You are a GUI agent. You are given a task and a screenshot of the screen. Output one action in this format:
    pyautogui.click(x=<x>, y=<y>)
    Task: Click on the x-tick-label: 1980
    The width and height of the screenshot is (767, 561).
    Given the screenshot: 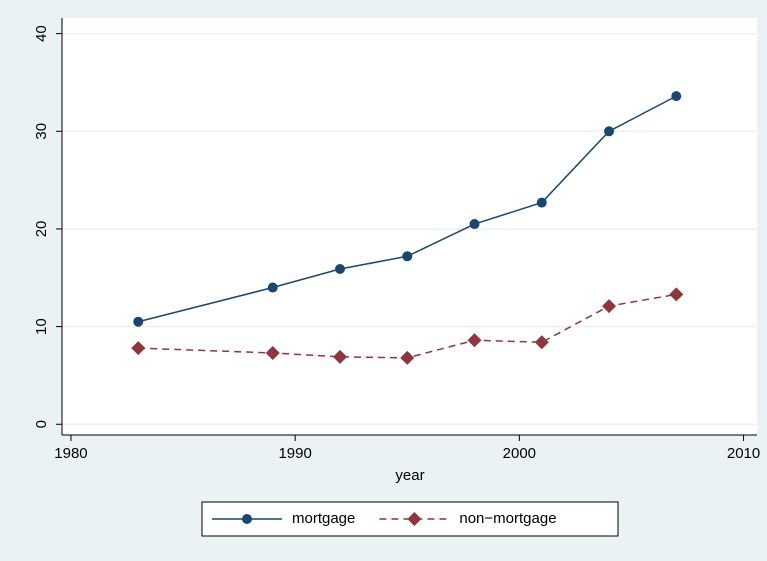 What is the action you would take?
    pyautogui.click(x=70, y=453)
    